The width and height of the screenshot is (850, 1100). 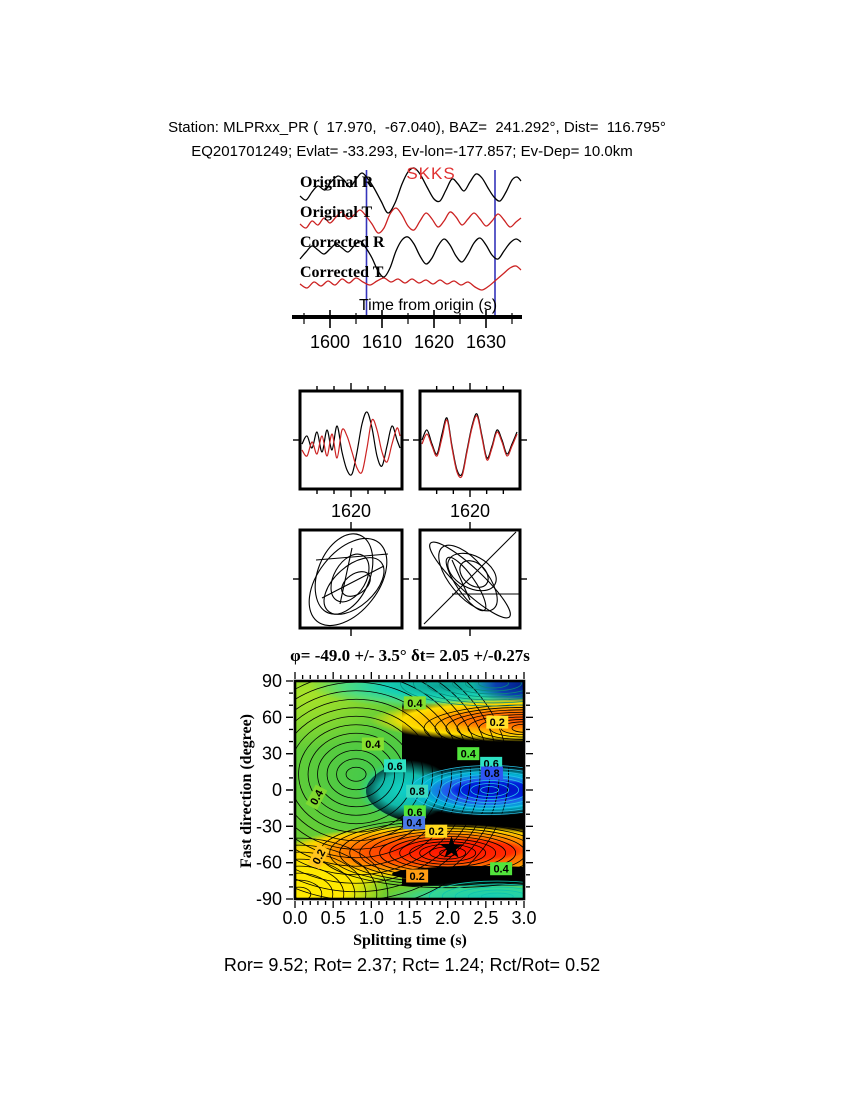 What do you see at coordinates (410, 278) in the screenshot?
I see `trace-corrected-t` at bounding box center [410, 278].